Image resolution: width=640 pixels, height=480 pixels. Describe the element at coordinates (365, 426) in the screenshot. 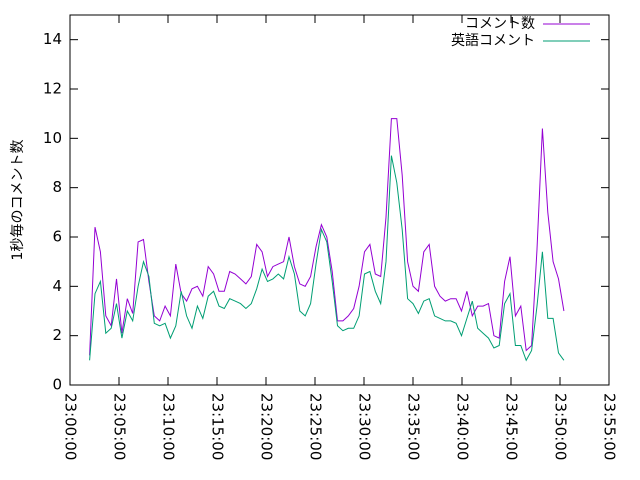

I see `x-tick-label: 23:30:00` at that location.